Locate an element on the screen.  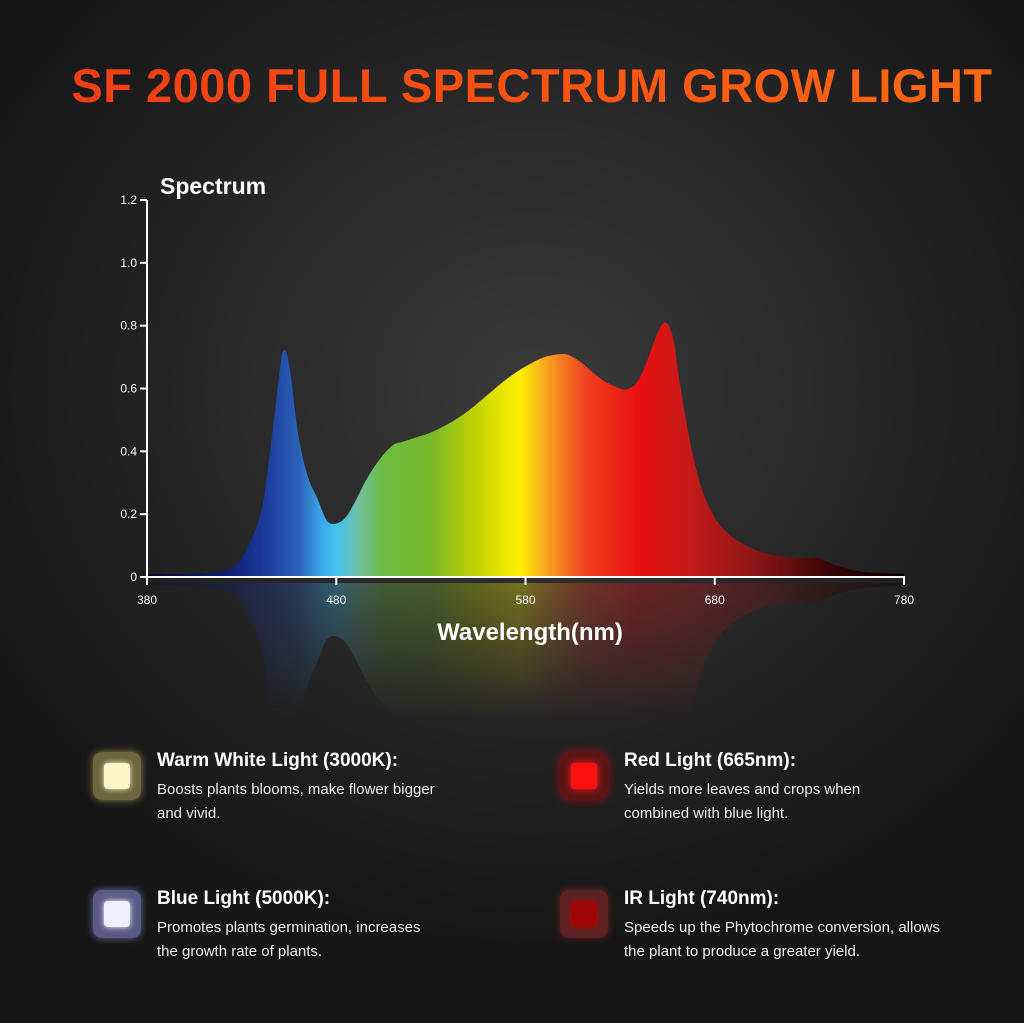
legend-title: IR Light (740nm): is located at coordinates (702, 898).